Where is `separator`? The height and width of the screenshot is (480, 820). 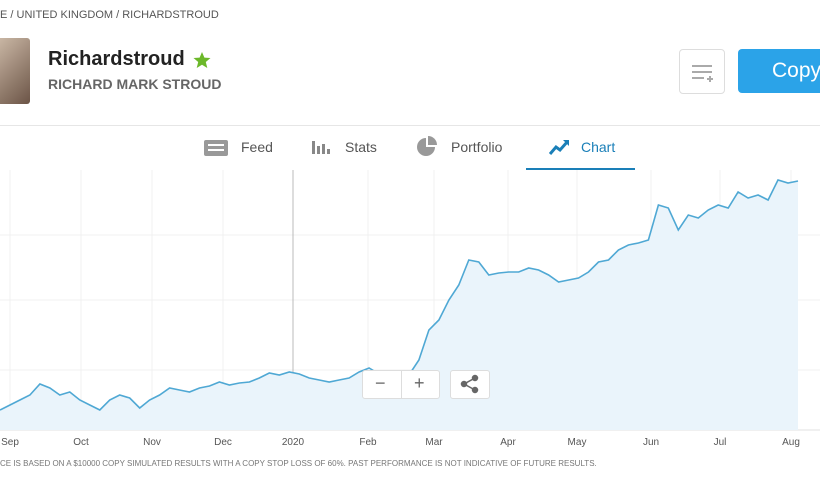
separator is located at coordinates (401, 384).